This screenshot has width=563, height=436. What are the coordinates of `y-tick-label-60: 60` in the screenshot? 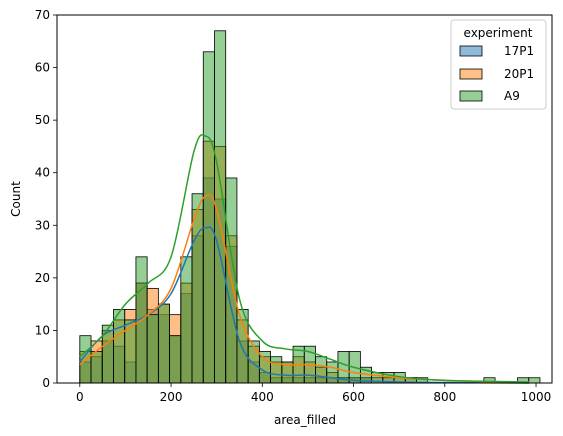 It's located at (42, 68).